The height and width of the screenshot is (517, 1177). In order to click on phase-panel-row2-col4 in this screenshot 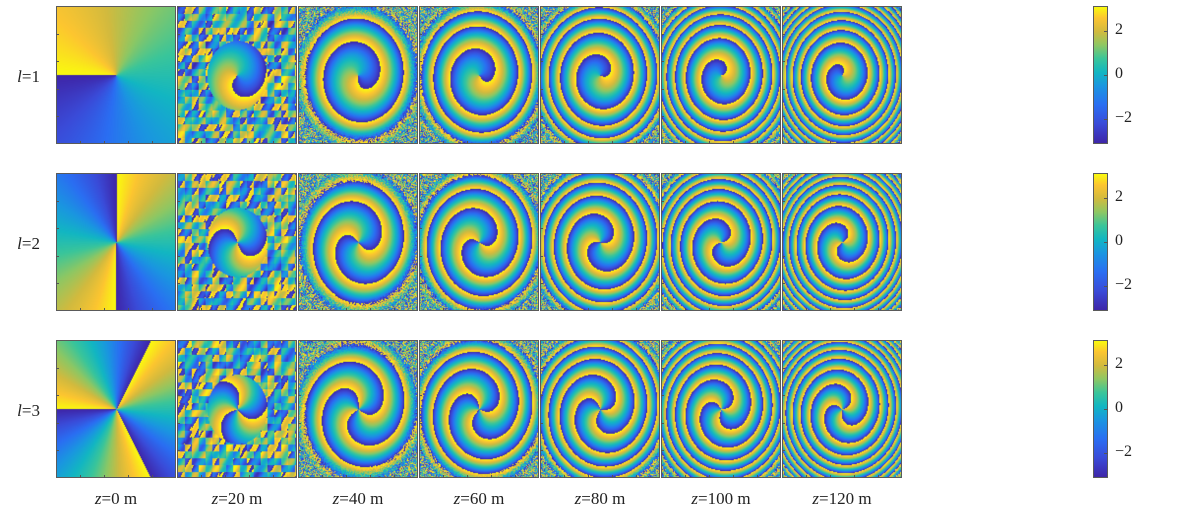, I will do `click(479, 242)`.